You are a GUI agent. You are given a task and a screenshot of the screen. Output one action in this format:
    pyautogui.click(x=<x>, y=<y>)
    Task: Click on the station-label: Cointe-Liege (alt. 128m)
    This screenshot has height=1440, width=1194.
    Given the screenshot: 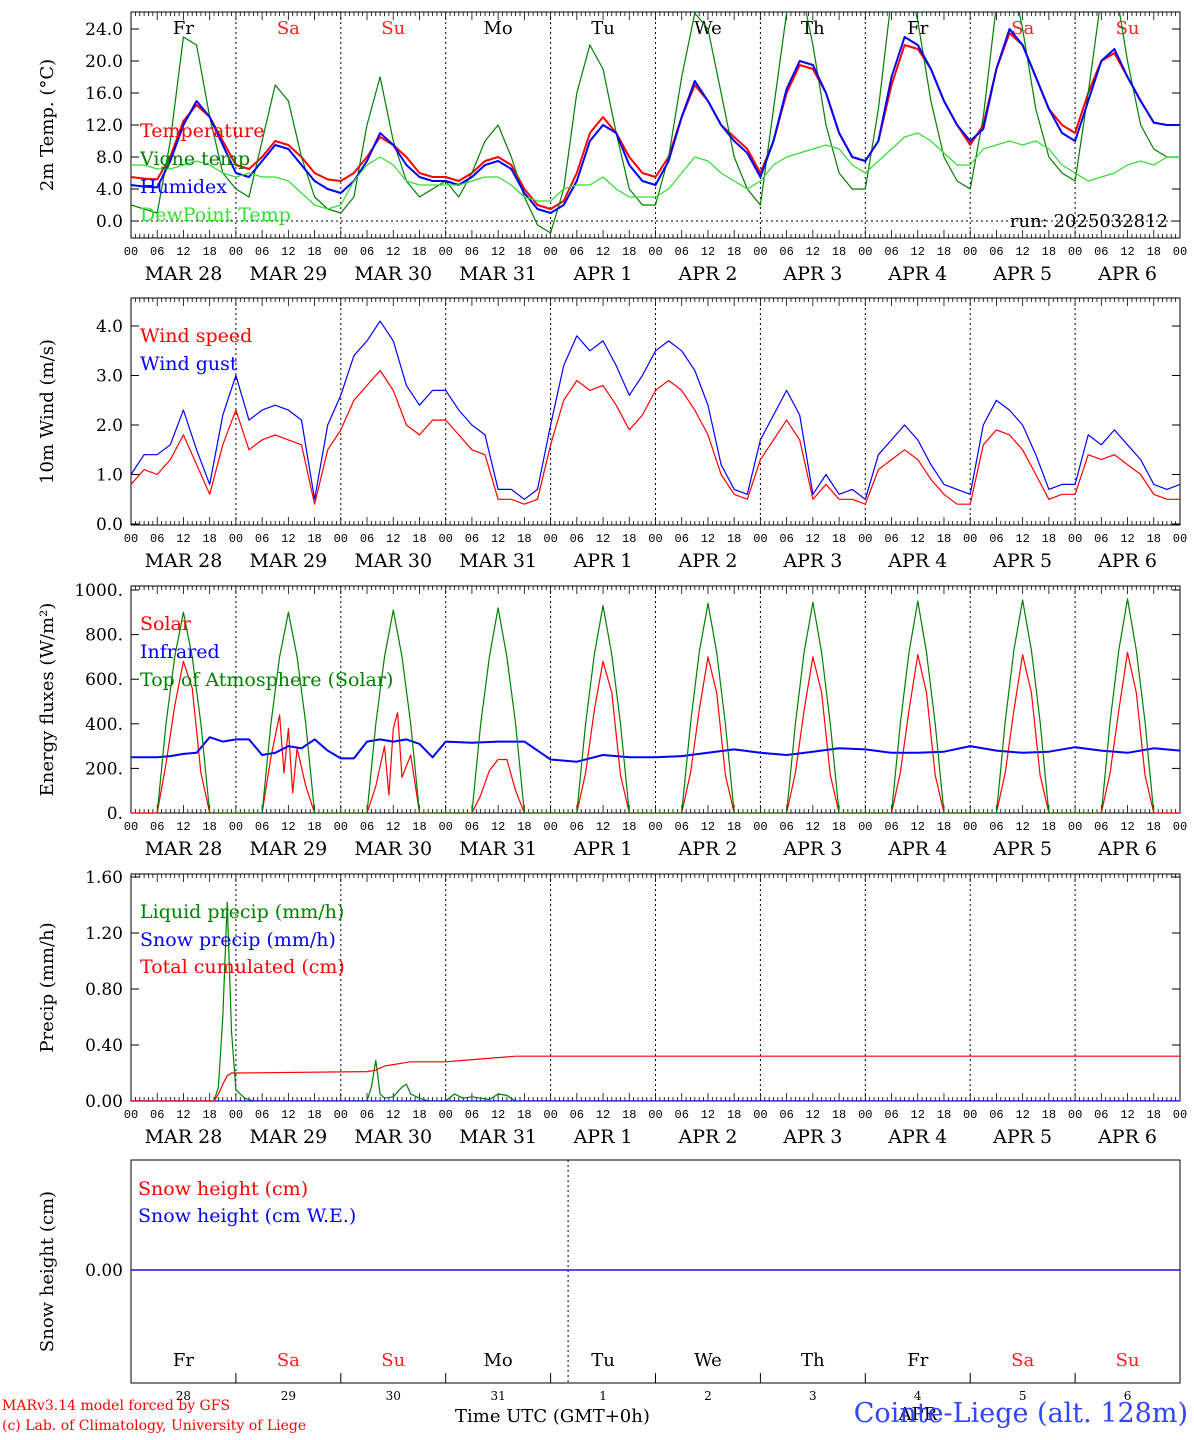 What is the action you would take?
    pyautogui.click(x=1020, y=1413)
    